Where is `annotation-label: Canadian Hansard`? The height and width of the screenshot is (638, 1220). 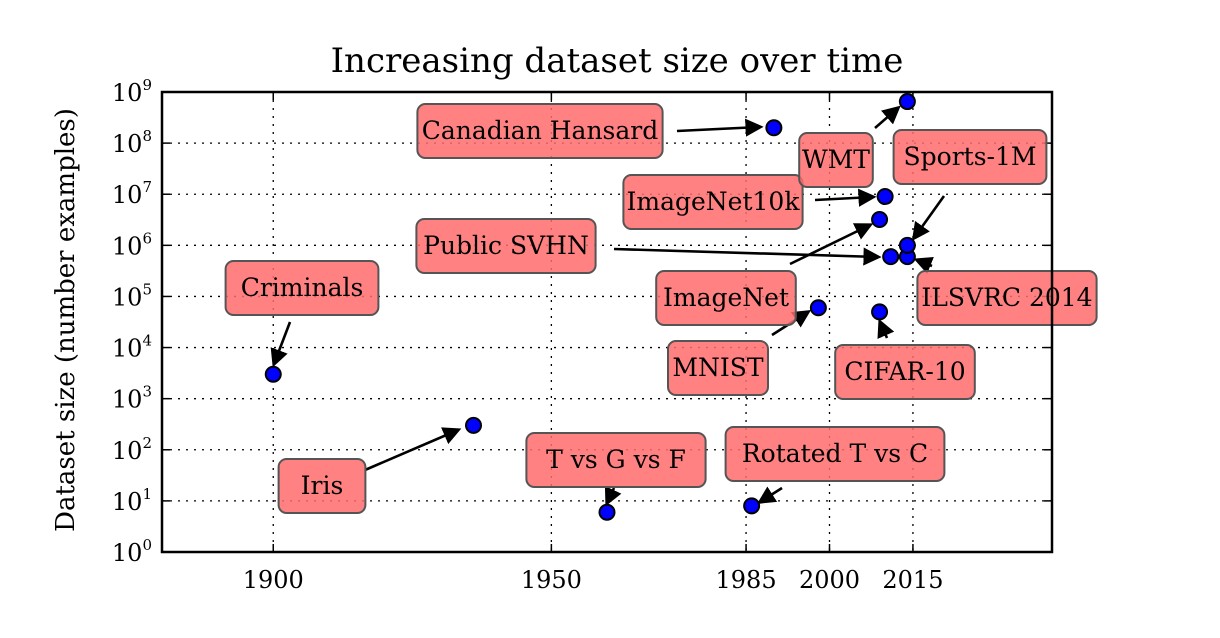
annotation-label: Canadian Hansard is located at coordinates (540, 131).